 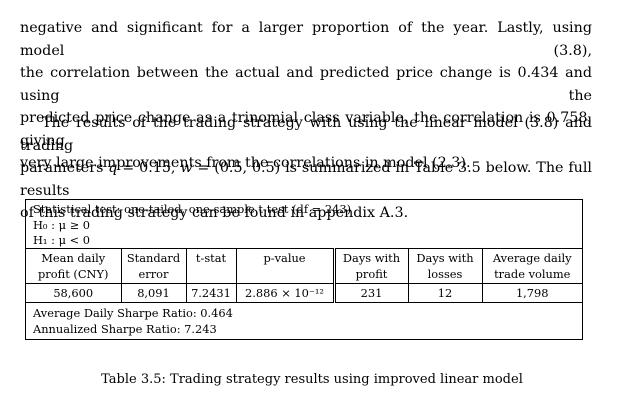 I want to click on header-line: profit (CNY), so click(x=73, y=273).